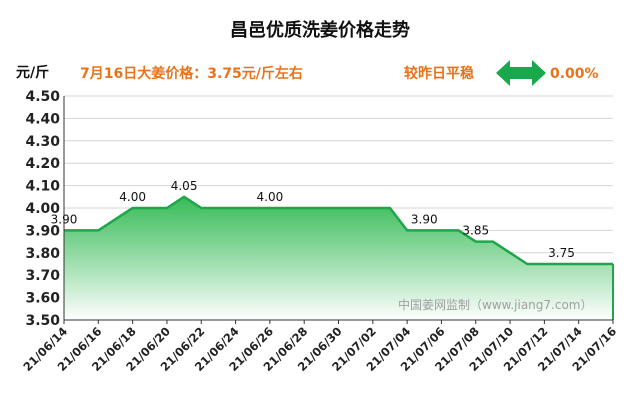  I want to click on y-tick-label: 3.60, so click(42, 299).